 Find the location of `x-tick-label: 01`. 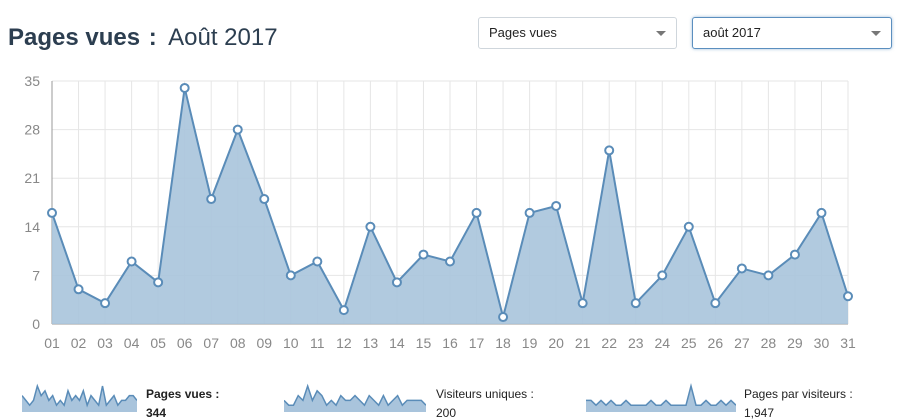

x-tick-label: 01 is located at coordinates (52, 343).